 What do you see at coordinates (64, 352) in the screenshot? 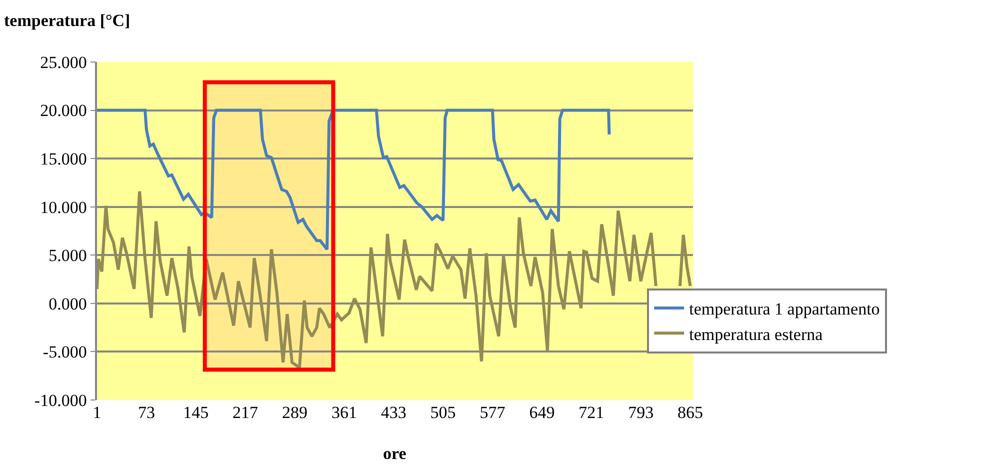
I see `y-tick-label: -5.000` at bounding box center [64, 352].